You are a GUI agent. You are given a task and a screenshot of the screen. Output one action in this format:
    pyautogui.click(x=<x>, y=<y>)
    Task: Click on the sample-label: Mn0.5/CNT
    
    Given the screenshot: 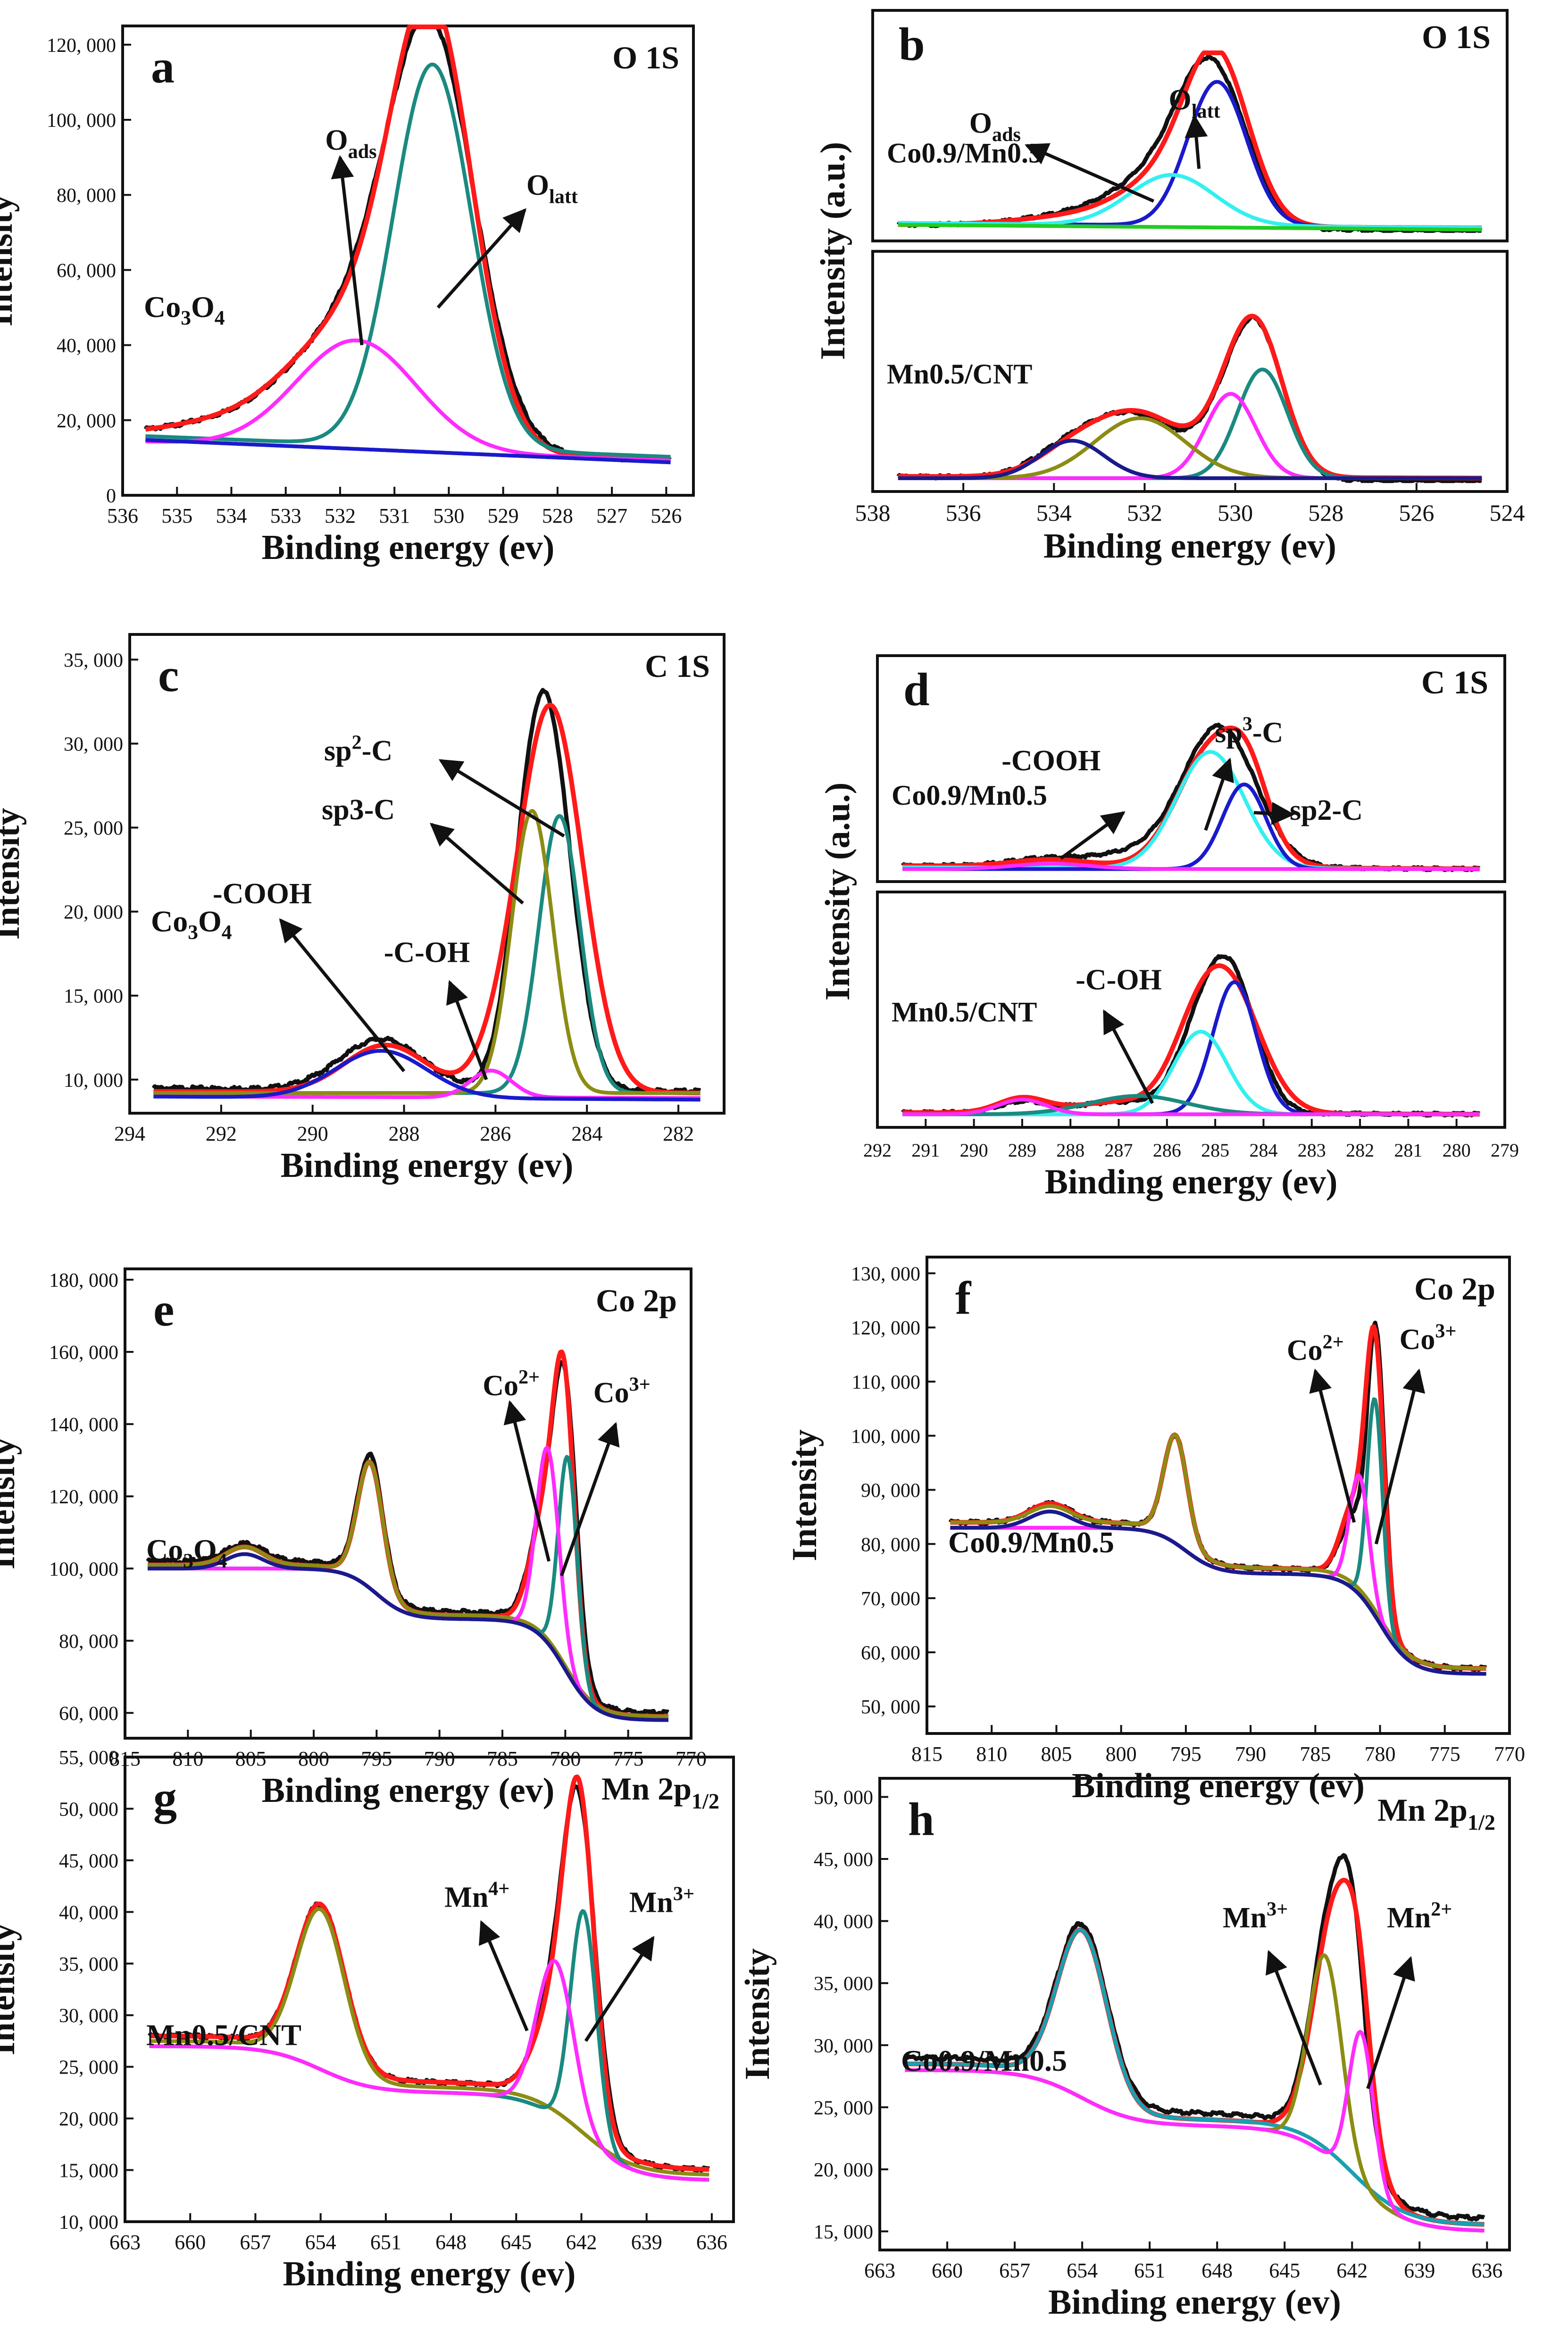 What is the action you would take?
    pyautogui.click(x=964, y=1012)
    